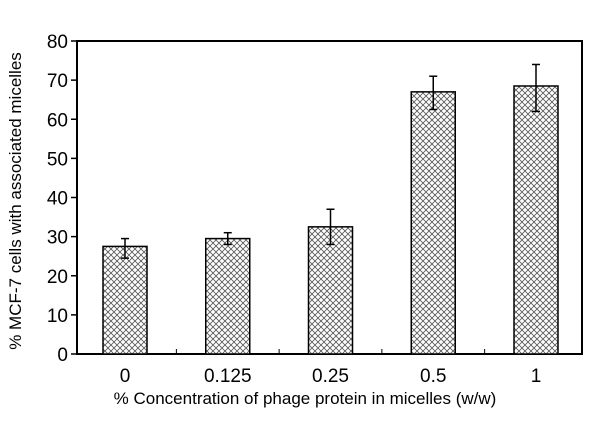  Describe the element at coordinates (57, 42) in the screenshot. I see `y-tick-label-8: 80` at that location.